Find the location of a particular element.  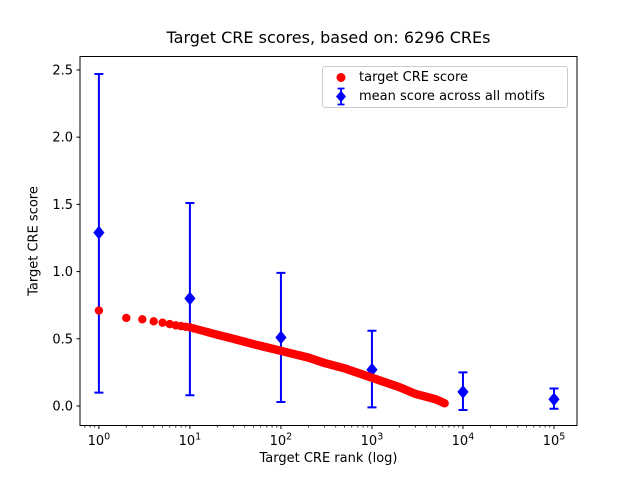

legend-label-target-cre-score: target CRE score is located at coordinates (414, 77).